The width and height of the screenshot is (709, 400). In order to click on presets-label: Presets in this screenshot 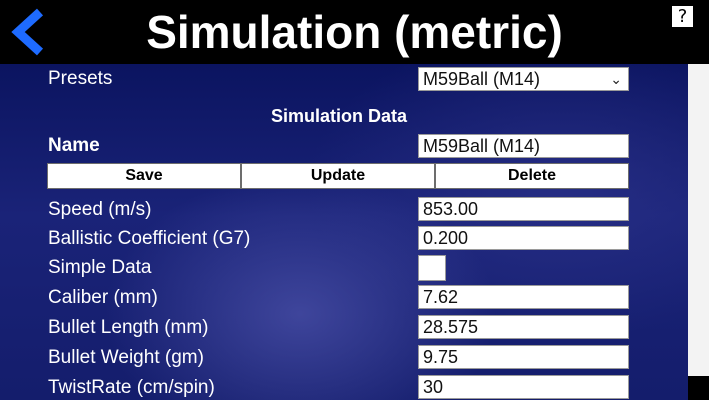, I will do `click(80, 78)`.